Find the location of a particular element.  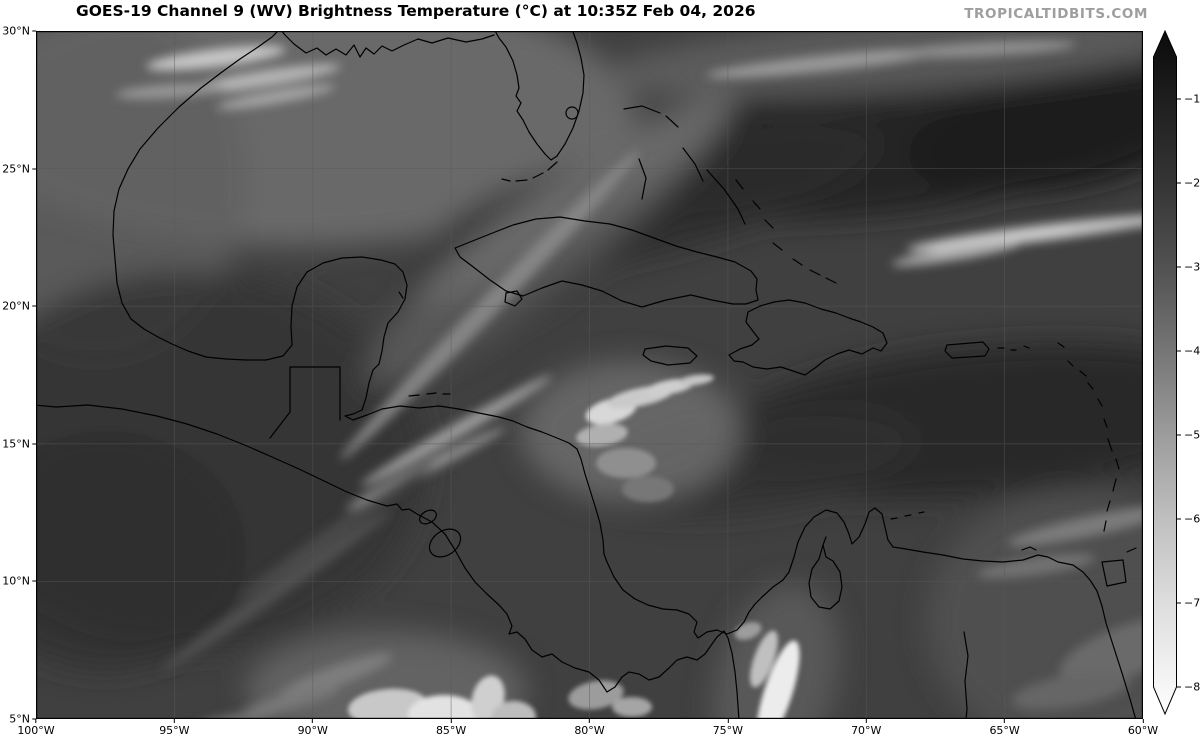

coast-gulf-north is located at coordinates (387, 44).